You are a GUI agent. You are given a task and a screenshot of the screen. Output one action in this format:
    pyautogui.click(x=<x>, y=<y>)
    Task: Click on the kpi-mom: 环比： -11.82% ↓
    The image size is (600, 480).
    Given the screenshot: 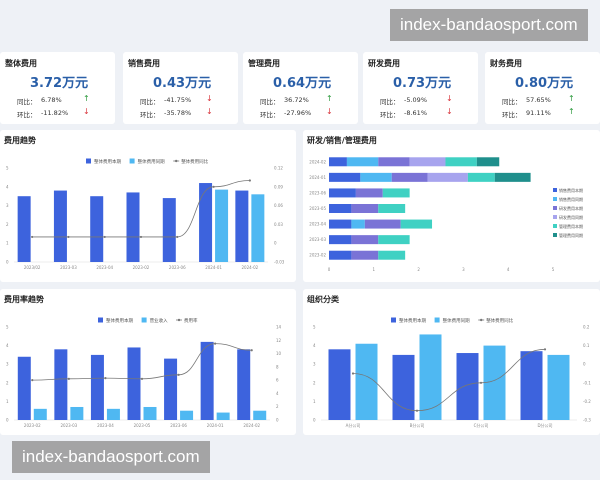 What is the action you would take?
    pyautogui.click(x=67, y=113)
    